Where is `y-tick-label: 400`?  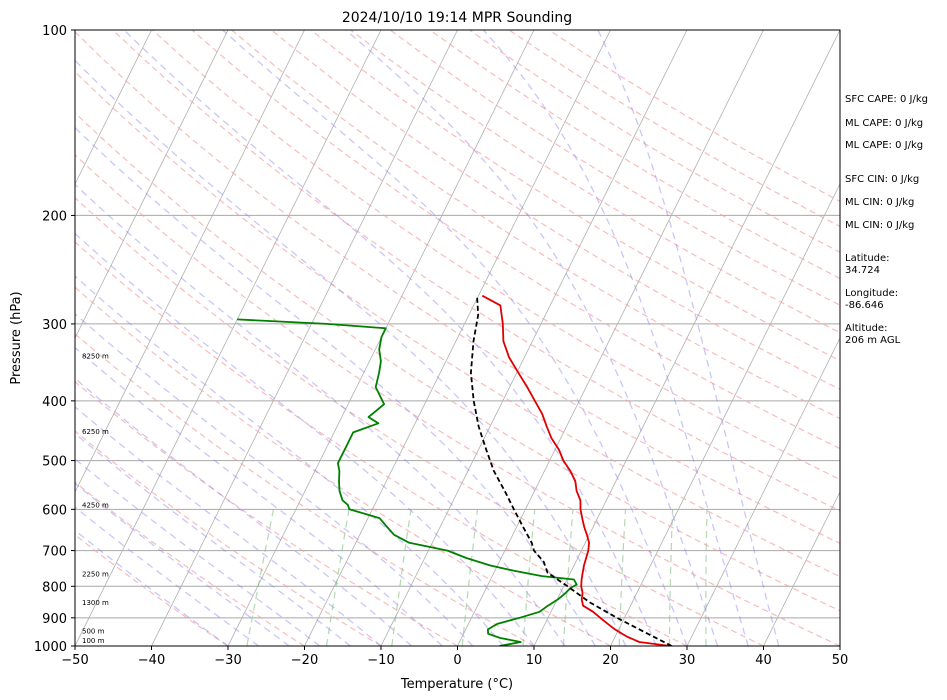 y-tick-label: 400 is located at coordinates (54, 402).